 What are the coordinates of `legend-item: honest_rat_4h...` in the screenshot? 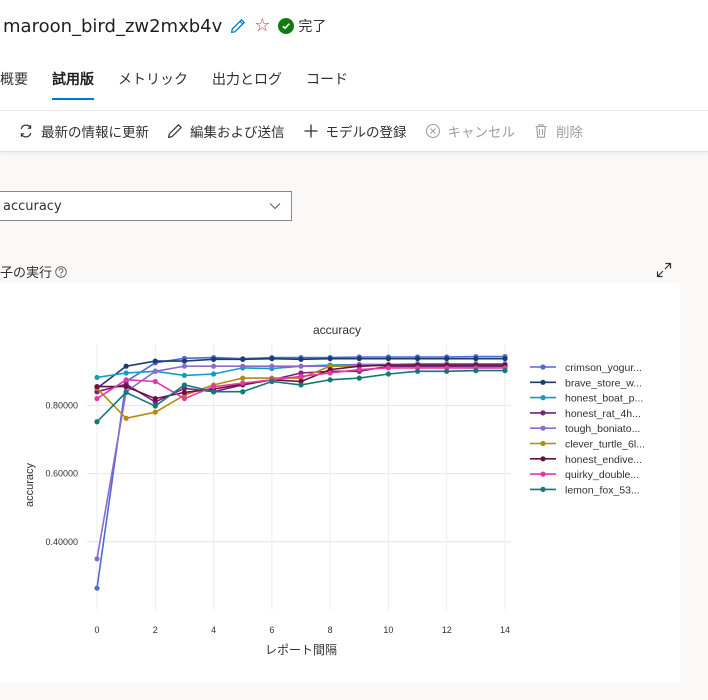 It's located at (585, 414).